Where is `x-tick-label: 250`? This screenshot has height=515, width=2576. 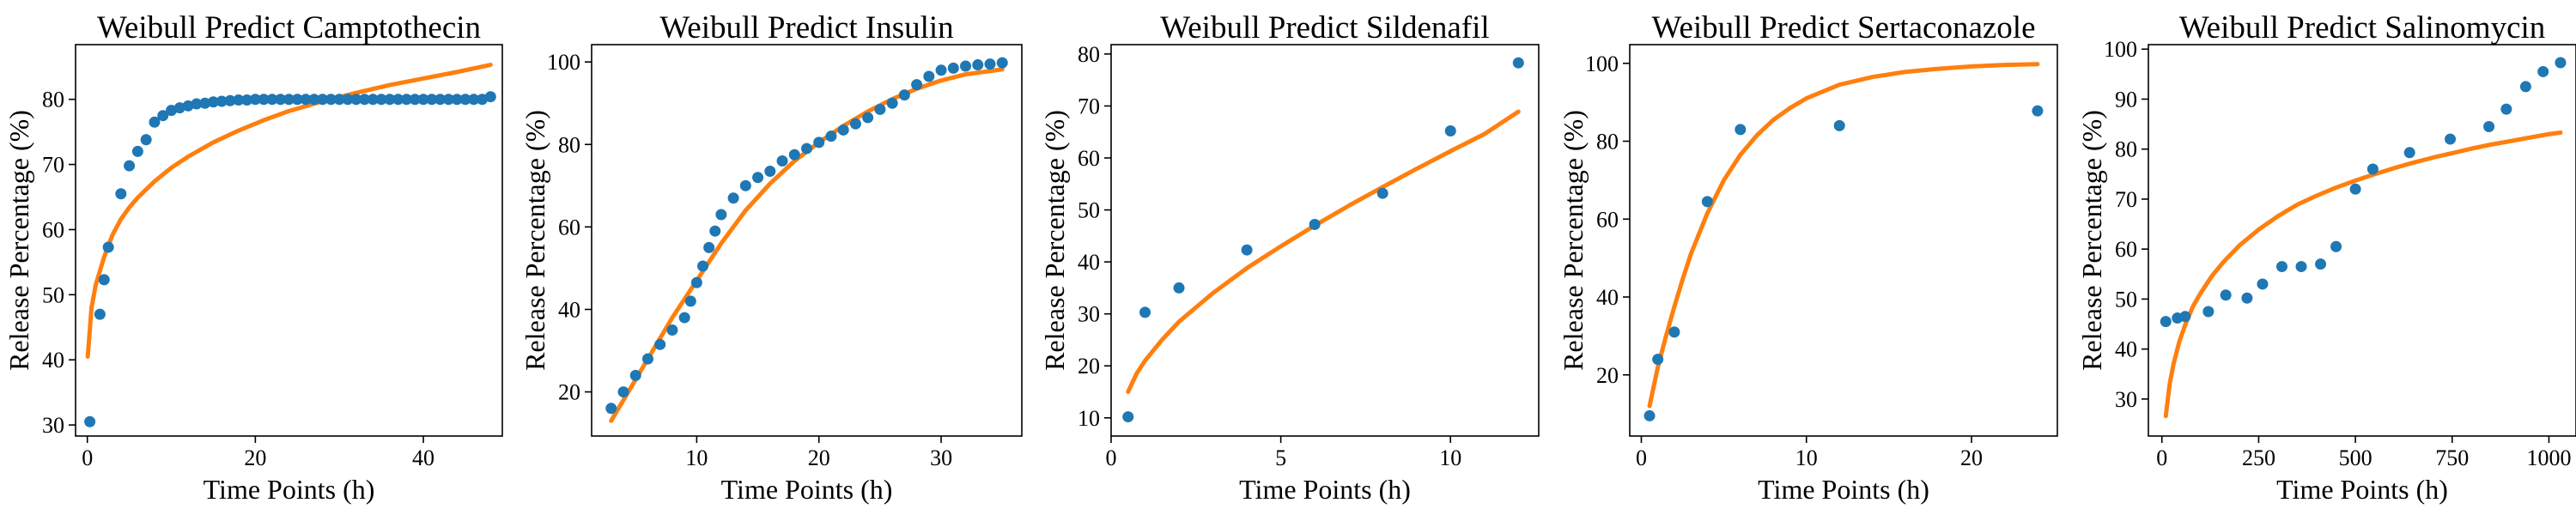
x-tick-label: 250 is located at coordinates (2258, 457).